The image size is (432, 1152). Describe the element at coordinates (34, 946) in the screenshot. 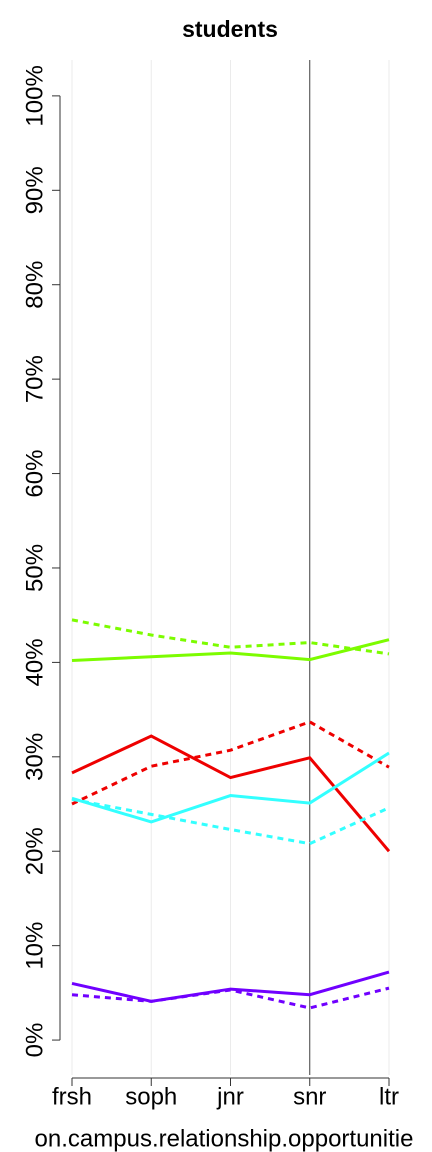

I see `y-tick-label: 10%` at that location.